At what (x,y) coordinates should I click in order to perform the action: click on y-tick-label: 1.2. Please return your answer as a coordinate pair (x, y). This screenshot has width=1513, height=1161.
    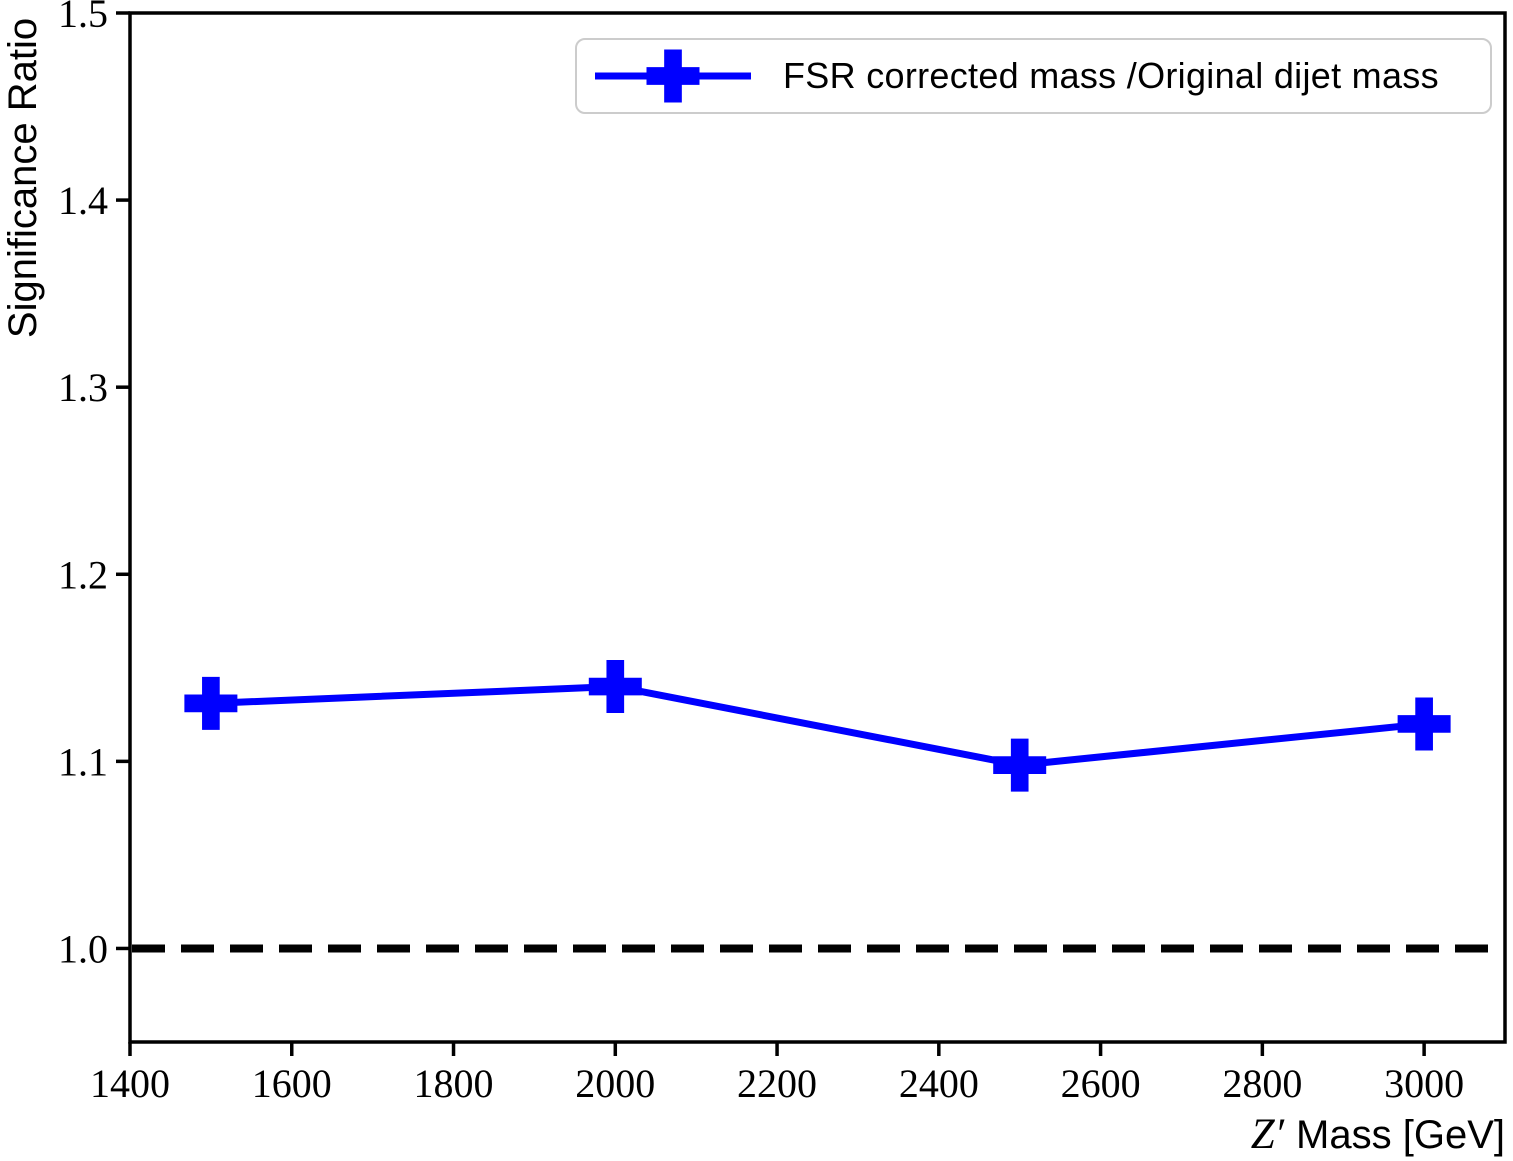
    Looking at the image, I should click on (83, 574).